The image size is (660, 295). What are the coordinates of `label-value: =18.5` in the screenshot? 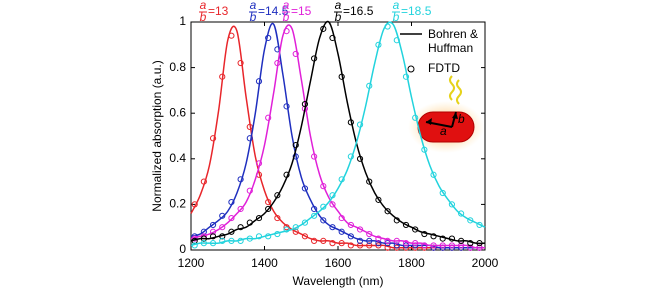 It's located at (416, 11).